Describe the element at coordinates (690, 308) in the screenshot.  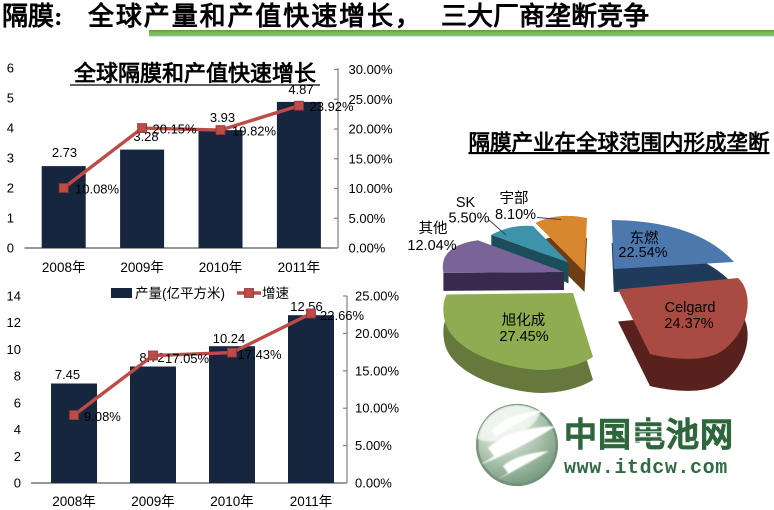
I see `svg-text: Celgard` at that location.